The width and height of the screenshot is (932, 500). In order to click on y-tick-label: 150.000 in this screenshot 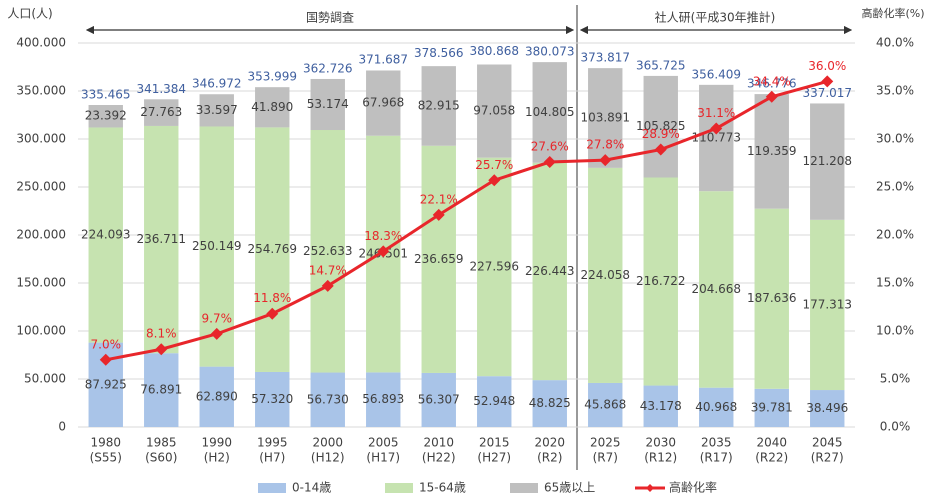, I will do `click(41, 283)`.